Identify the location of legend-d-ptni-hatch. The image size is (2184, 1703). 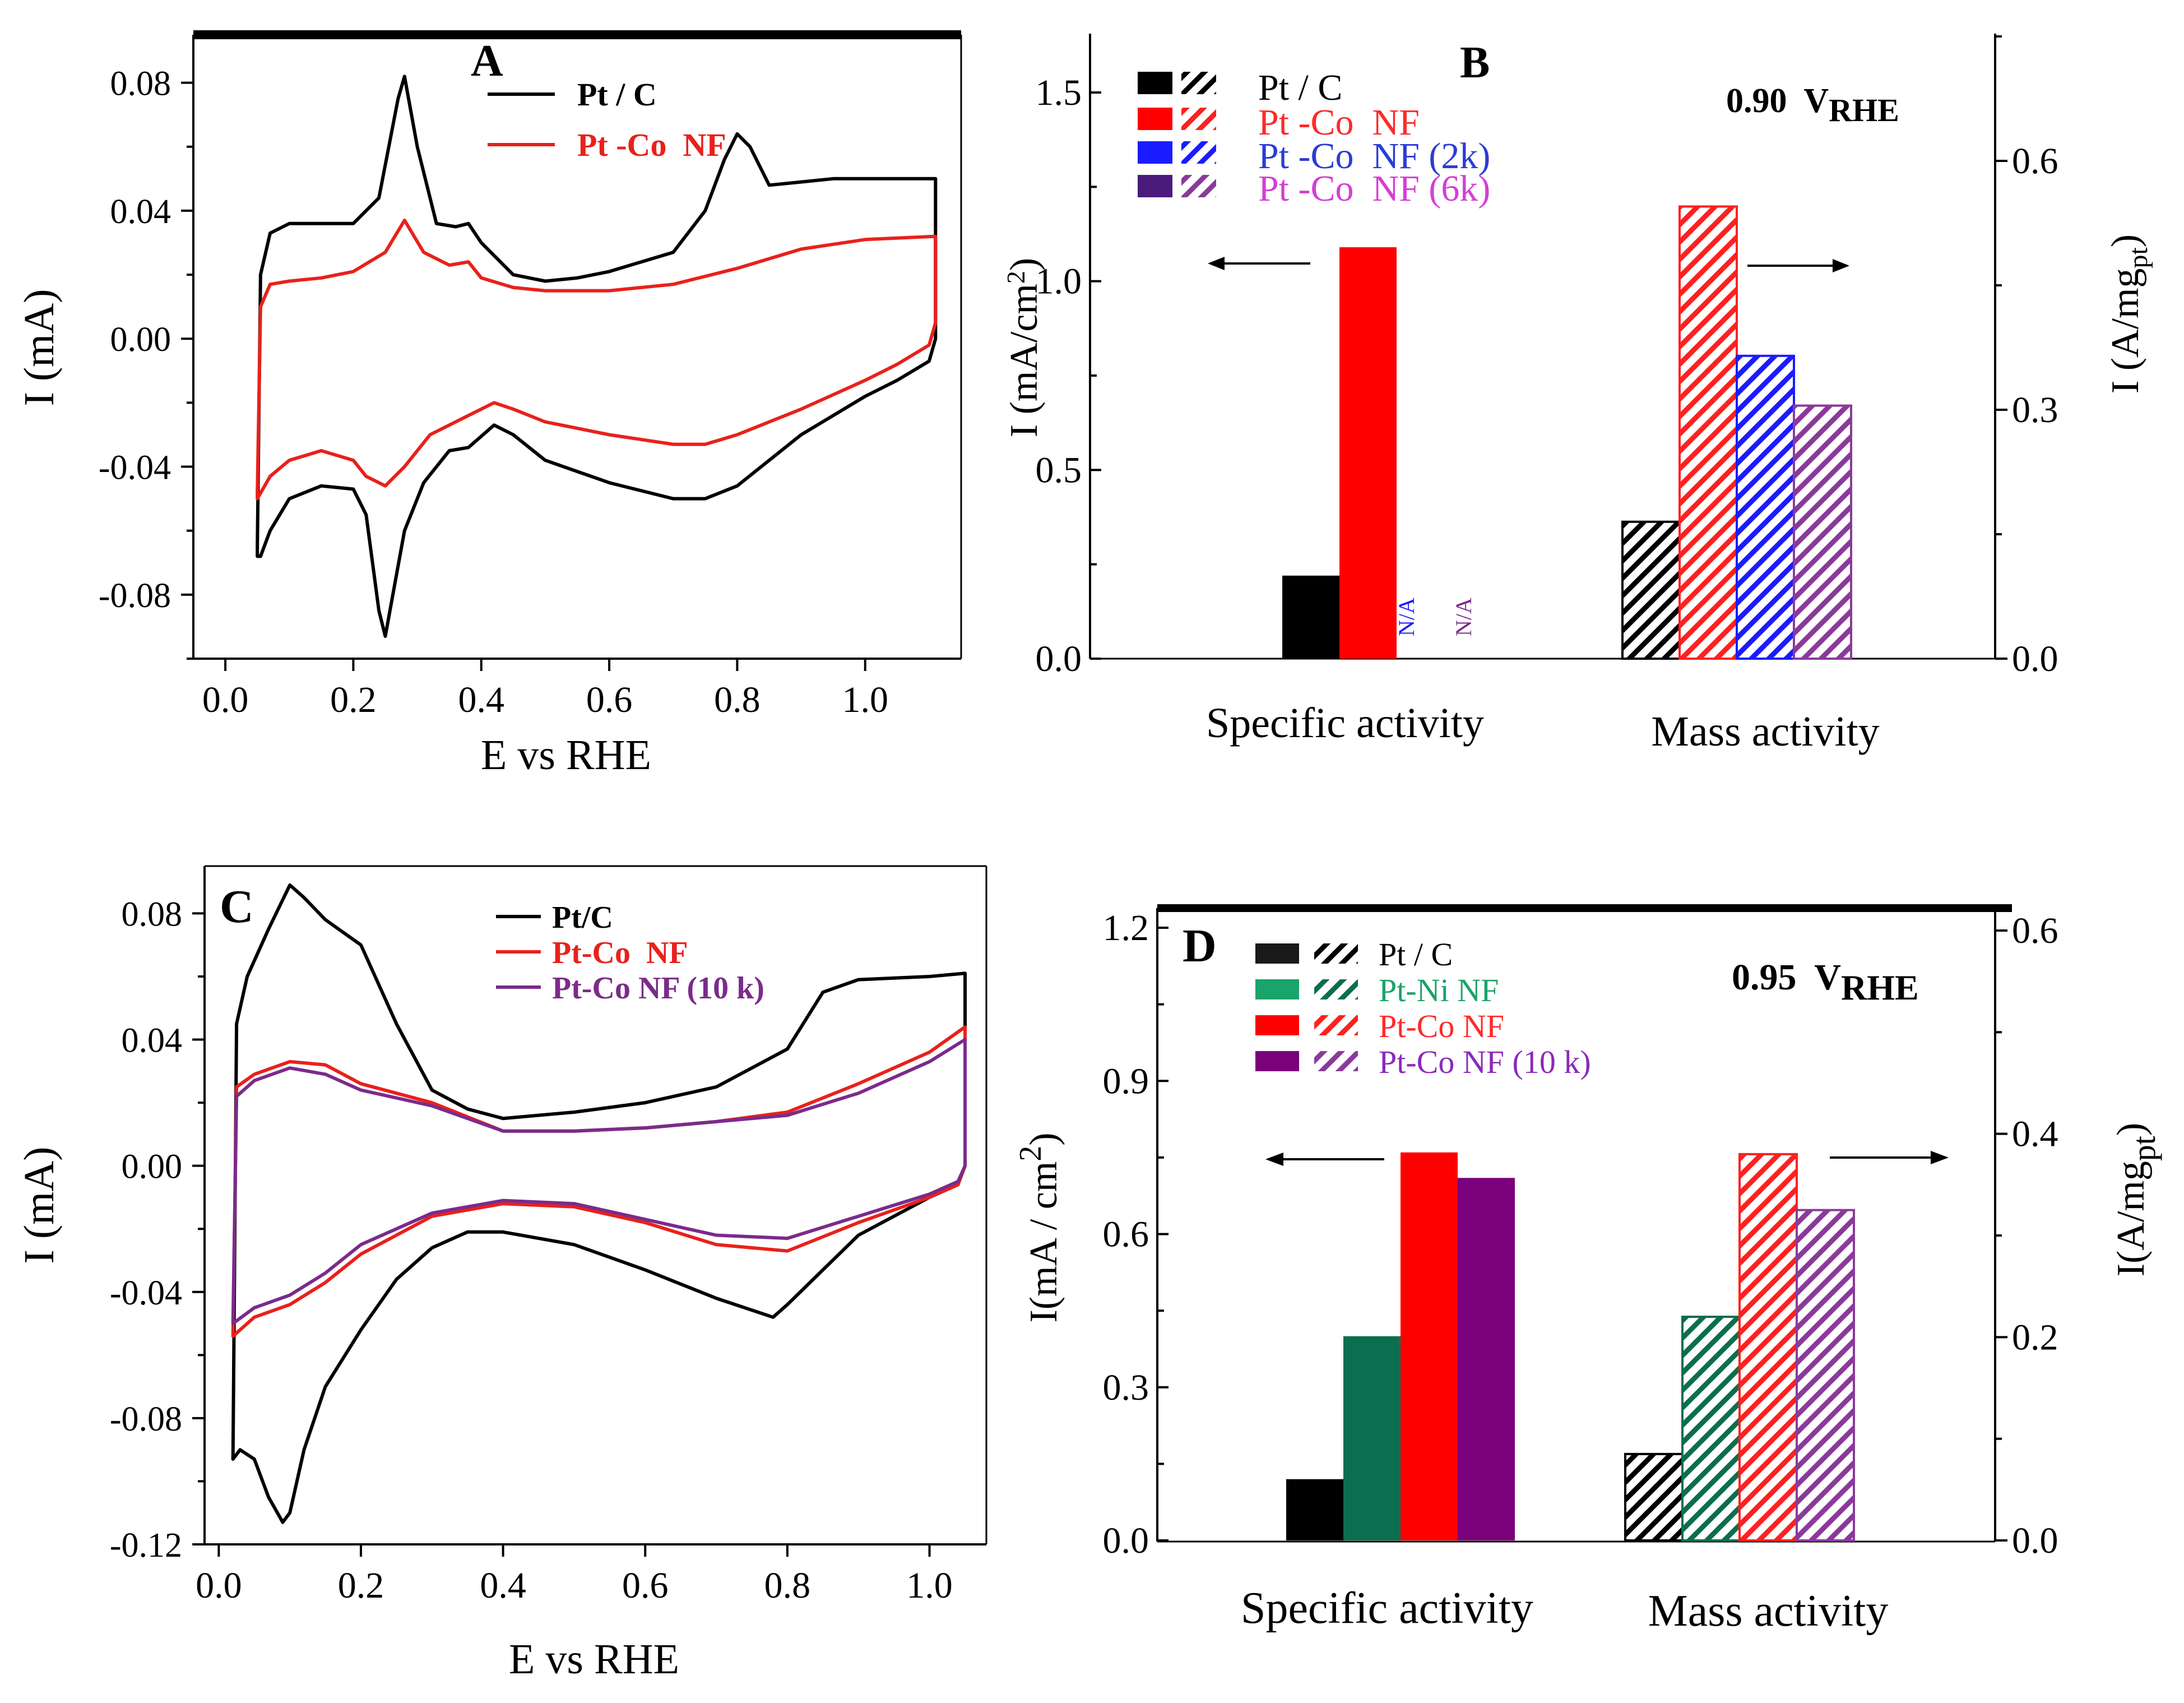
(1336, 989).